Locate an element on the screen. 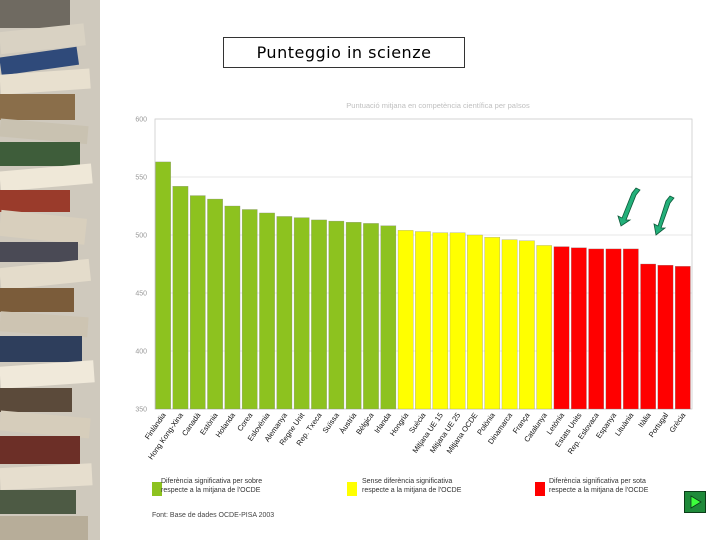  legend-swatch-above is located at coordinates (157, 489).